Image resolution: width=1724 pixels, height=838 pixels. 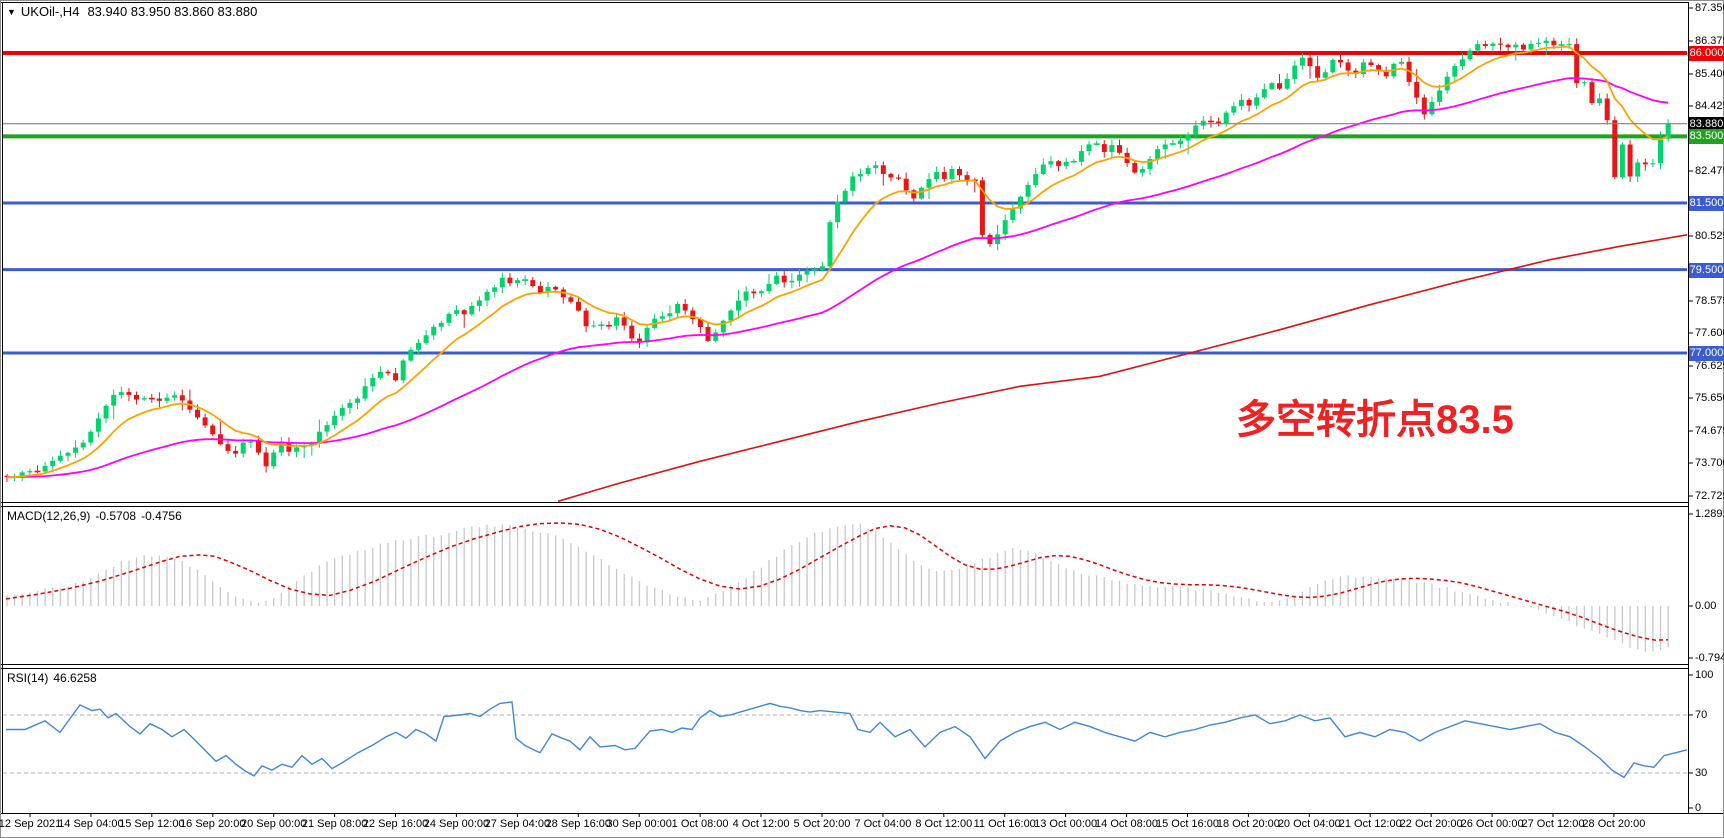 What do you see at coordinates (700, 824) in the screenshot?
I see `time-axis-label: 1 Oct 08:00` at bounding box center [700, 824].